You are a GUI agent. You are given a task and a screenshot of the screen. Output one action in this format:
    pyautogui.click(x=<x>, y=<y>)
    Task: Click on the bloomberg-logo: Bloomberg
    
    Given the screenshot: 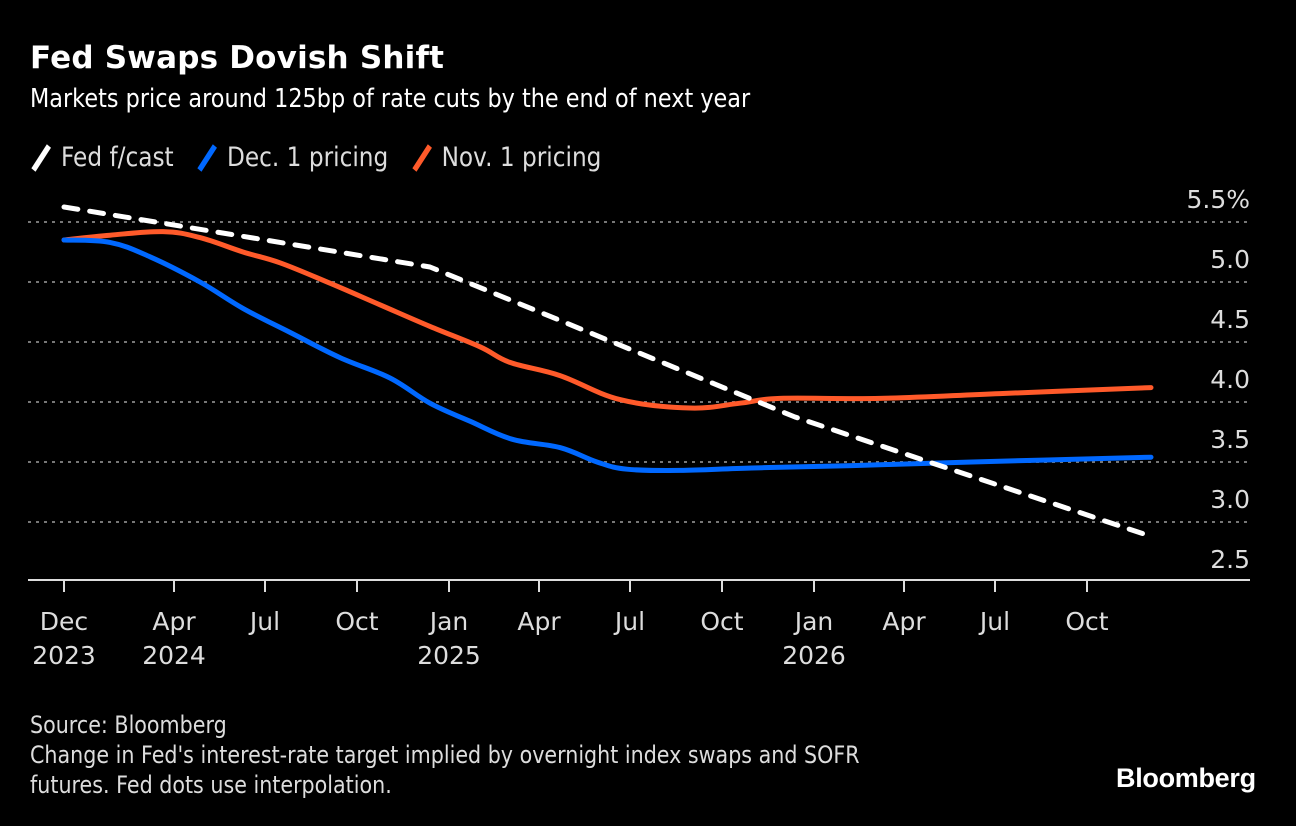 What is the action you would take?
    pyautogui.click(x=1186, y=778)
    